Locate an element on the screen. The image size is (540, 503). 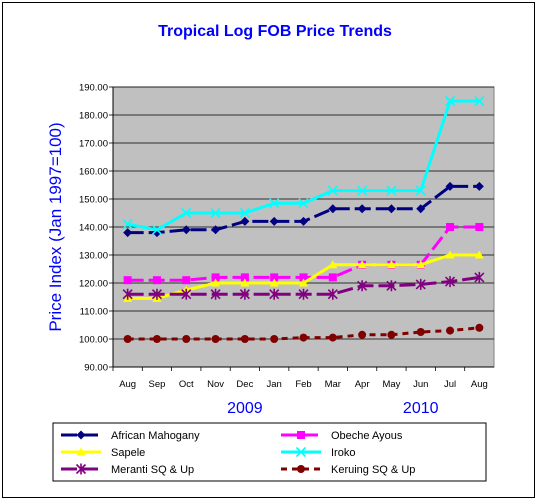
legend-item: African Mahogany is located at coordinates (130, 436).